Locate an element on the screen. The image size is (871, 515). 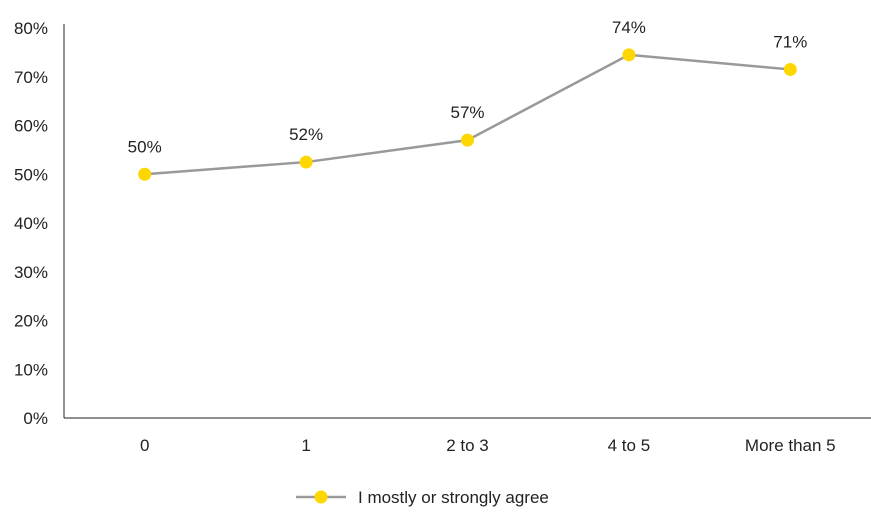
legend-marker-swatch is located at coordinates (321, 497).